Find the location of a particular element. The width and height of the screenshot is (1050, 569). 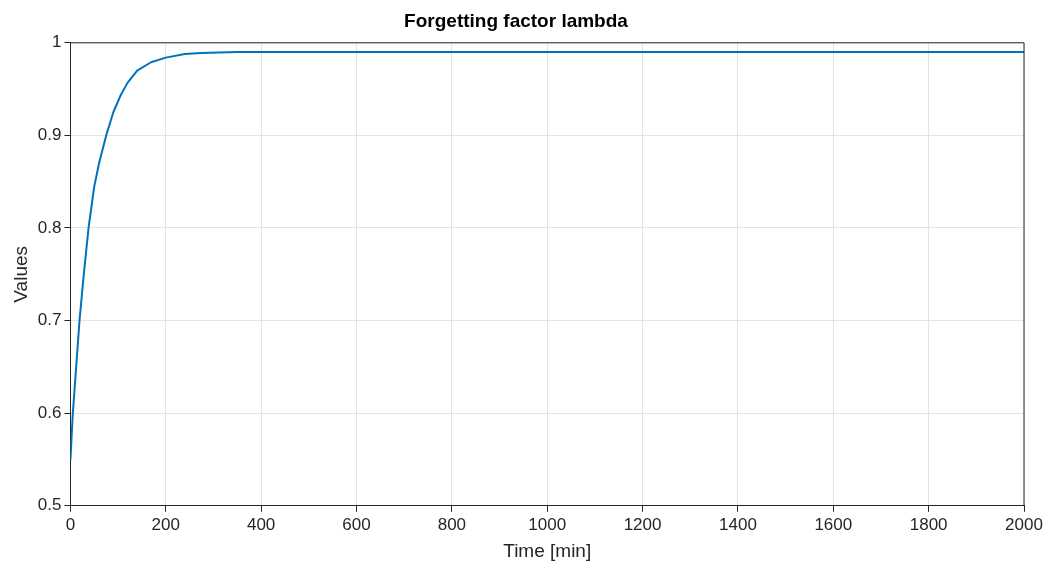

x-tick-label: 1600 is located at coordinates (833, 524).